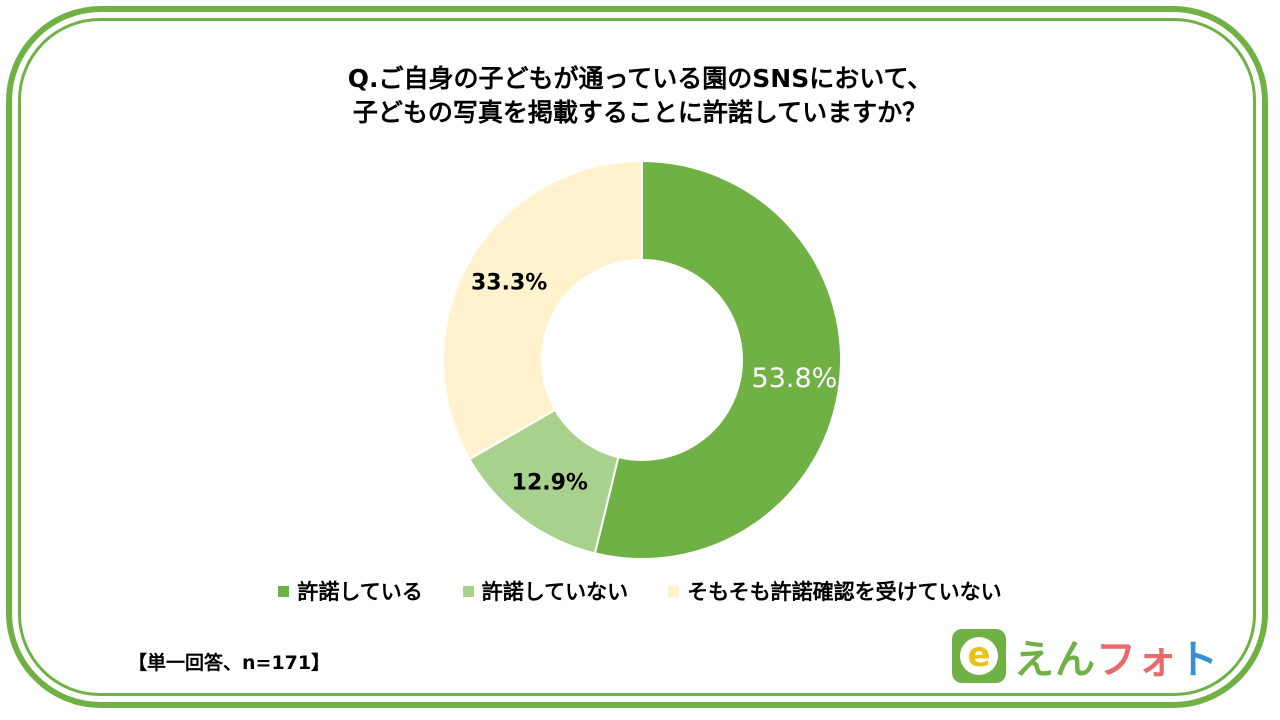 The image size is (1280, 720). Describe the element at coordinates (640, 591) in the screenshot. I see `legend: 許諾している 許諾していない そもそも許諾確認を受けていない` at that location.